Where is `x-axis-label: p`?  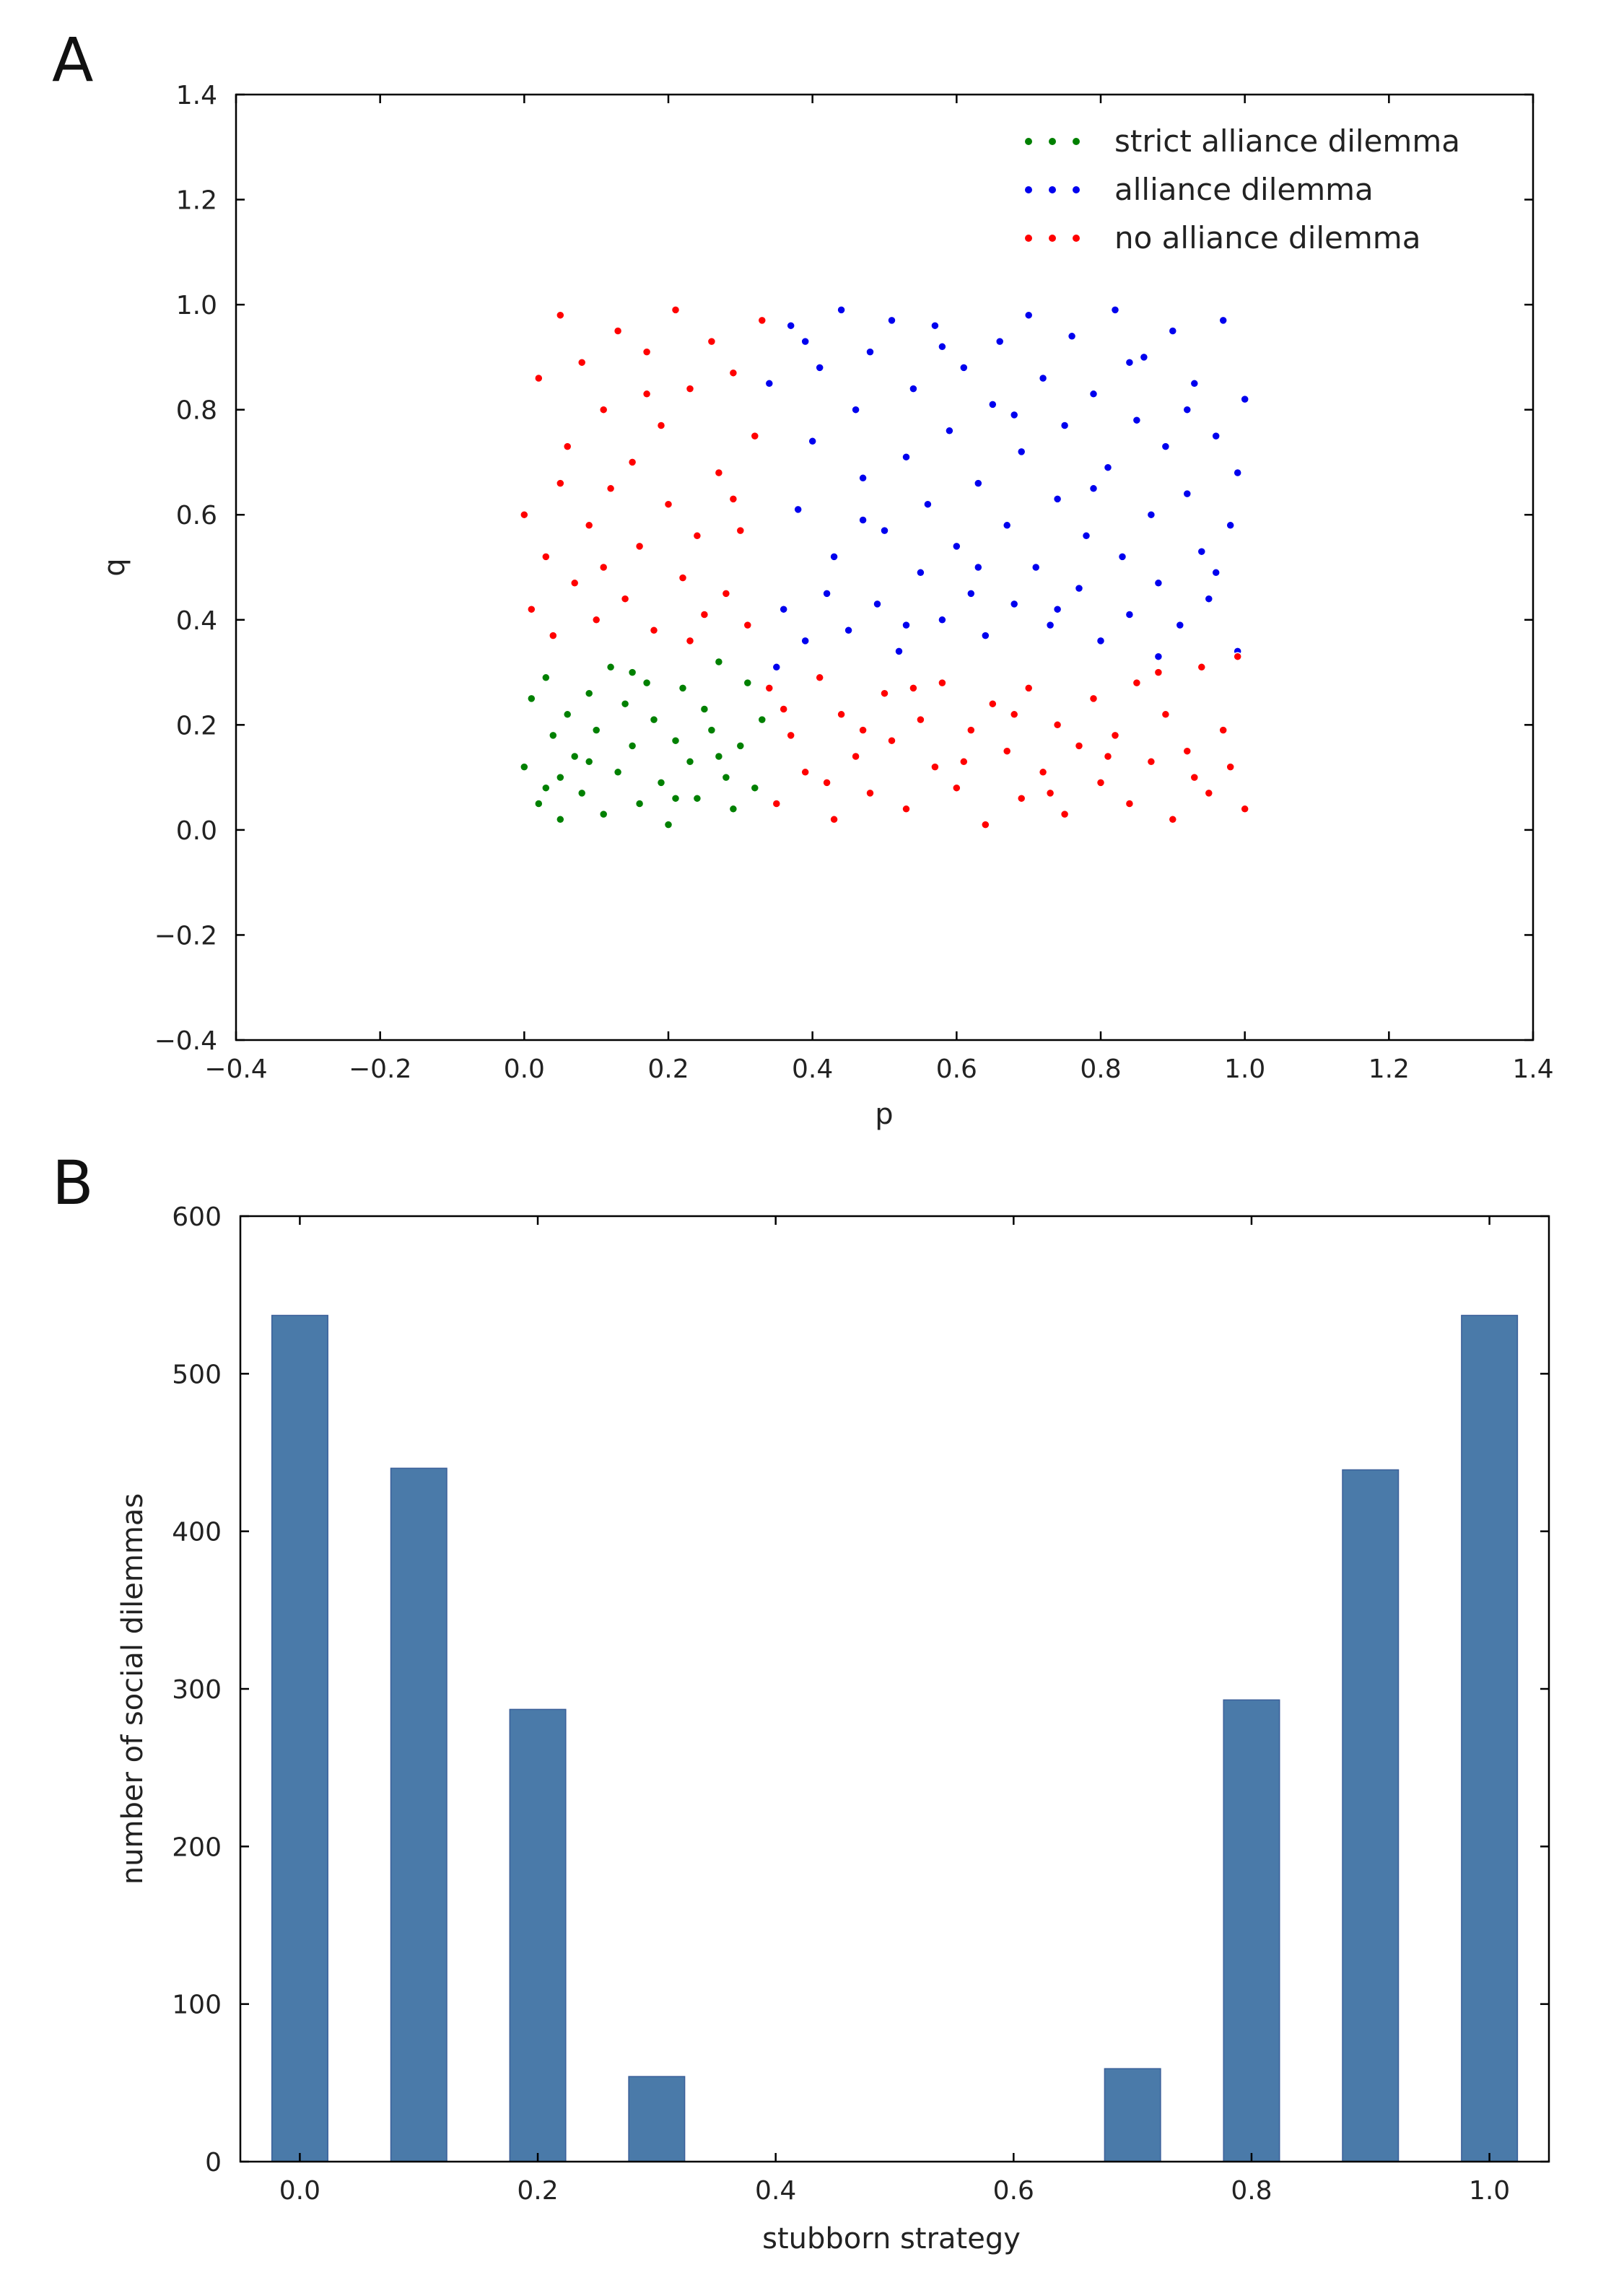 x-axis-label: p is located at coordinates (884, 1114).